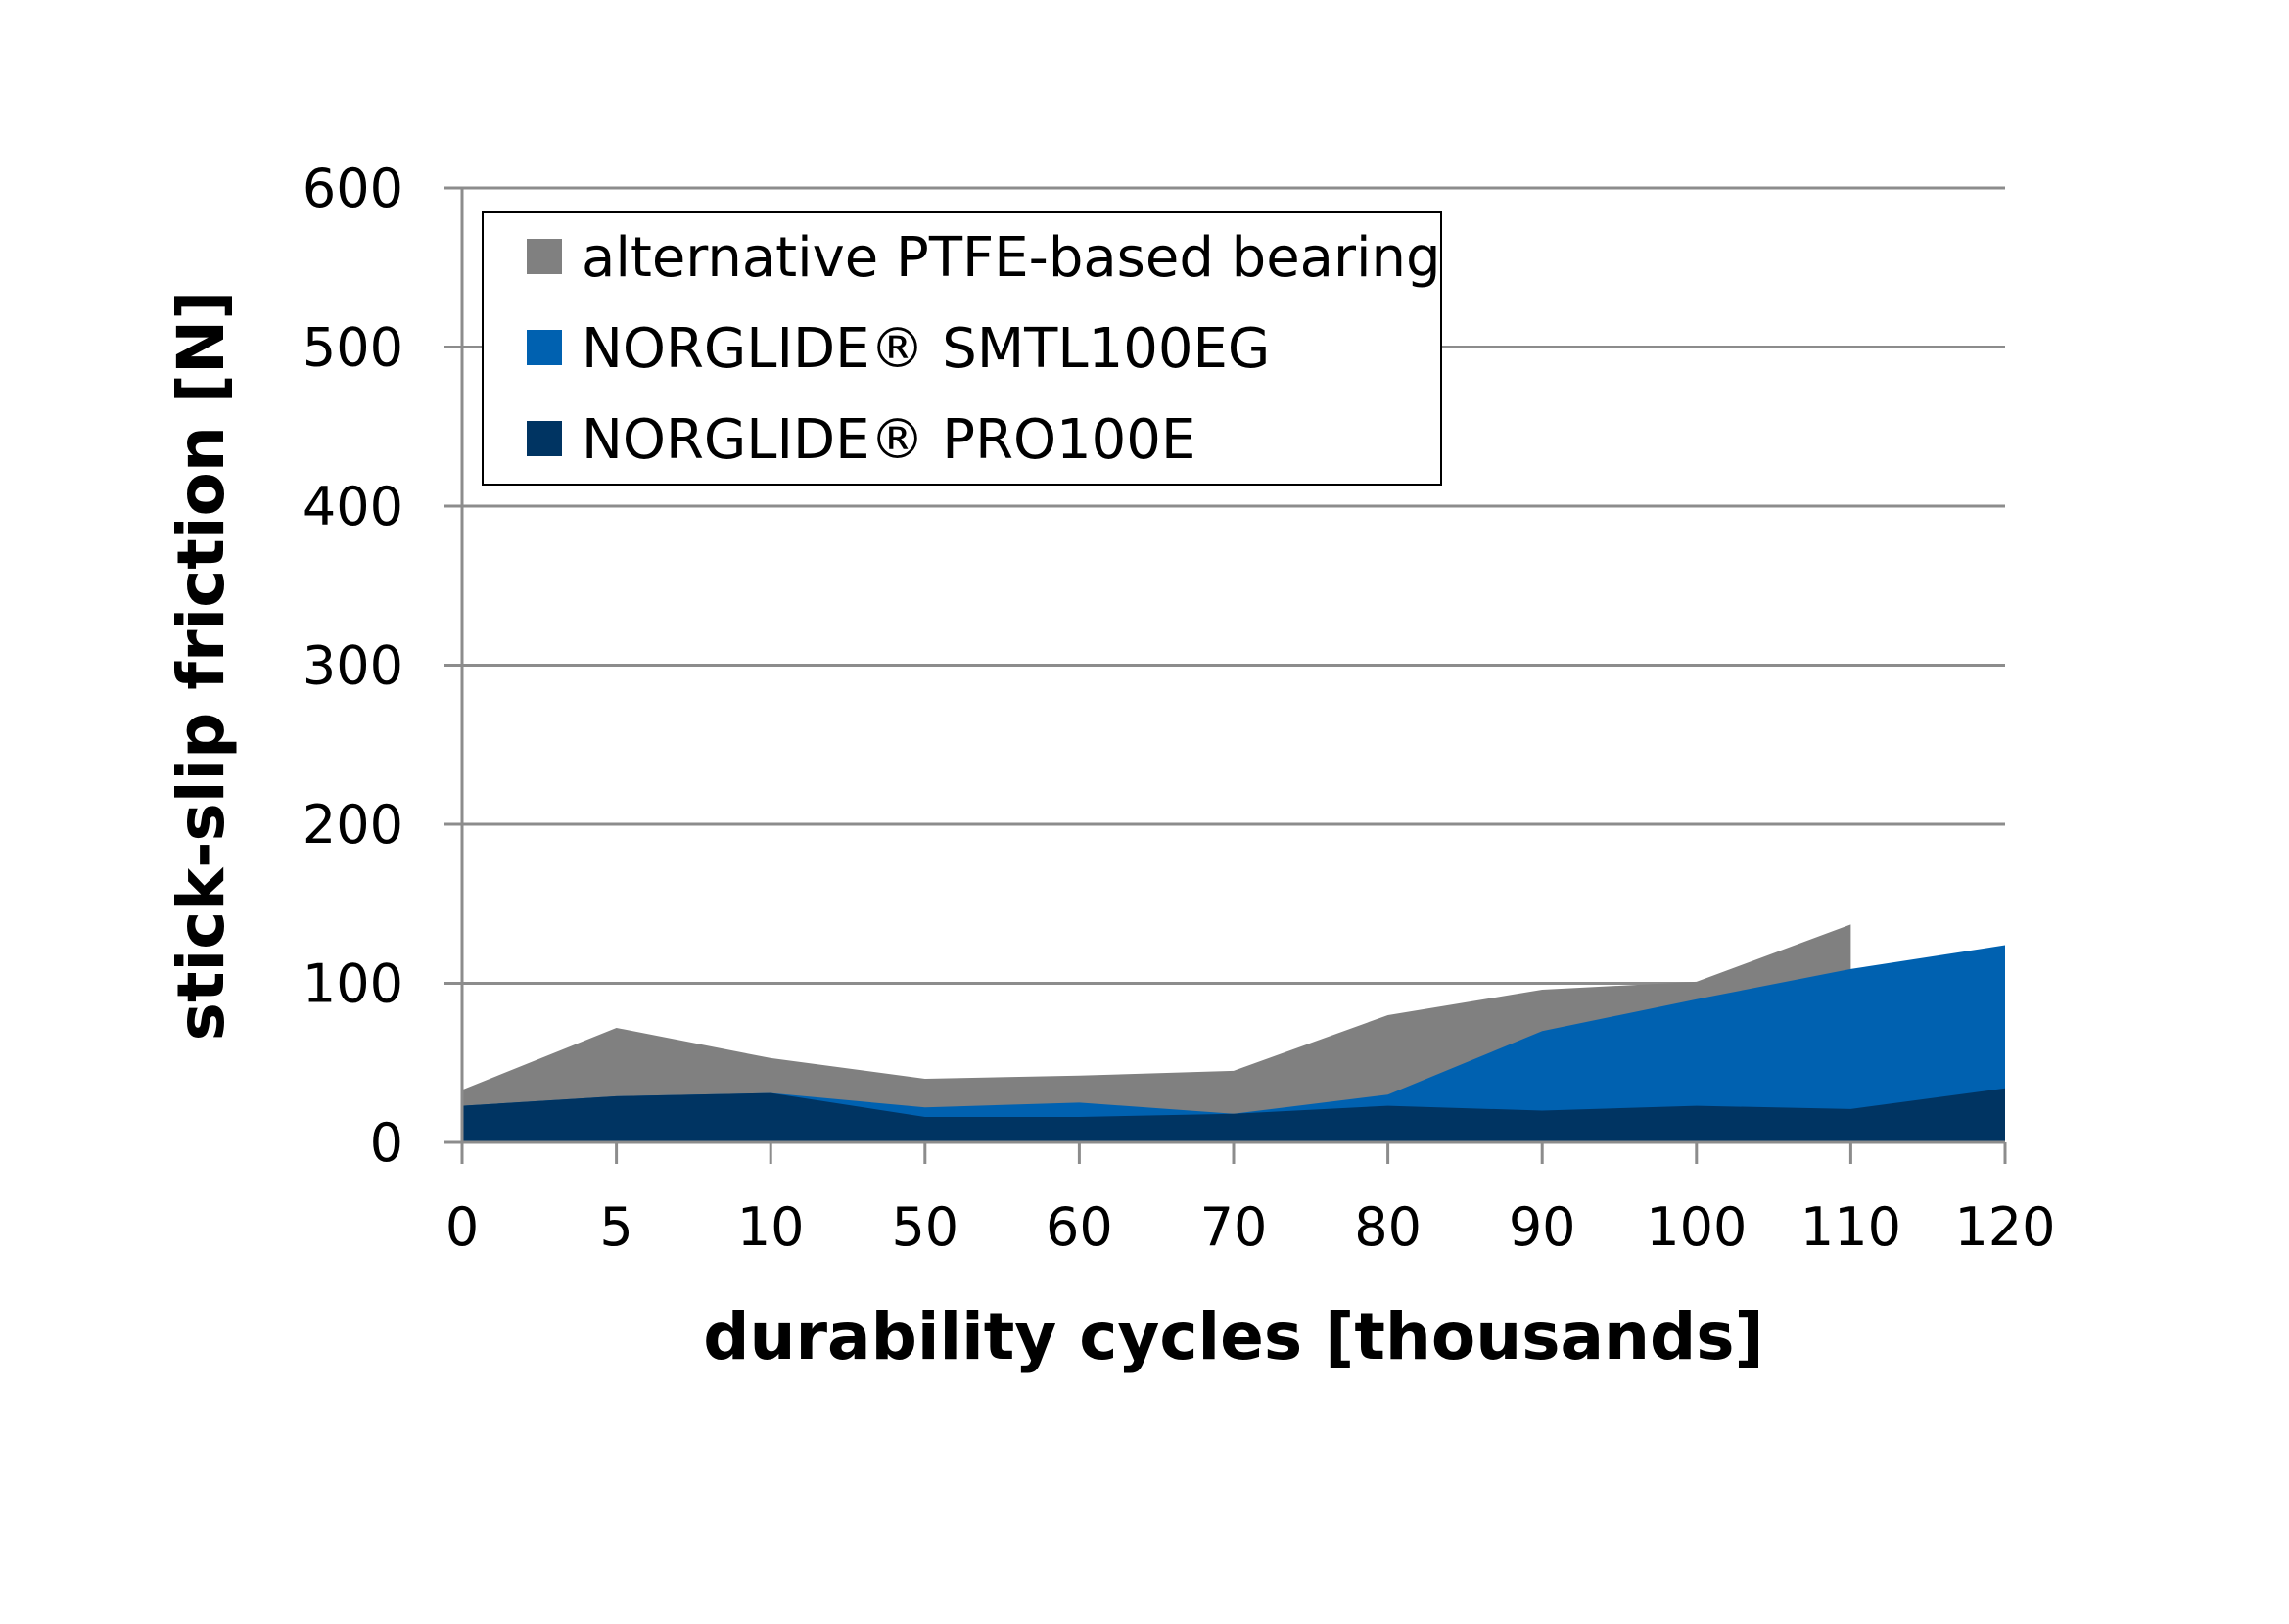 The width and height of the screenshot is (2289, 1624). I want to click on legend-box, so click(962, 348).